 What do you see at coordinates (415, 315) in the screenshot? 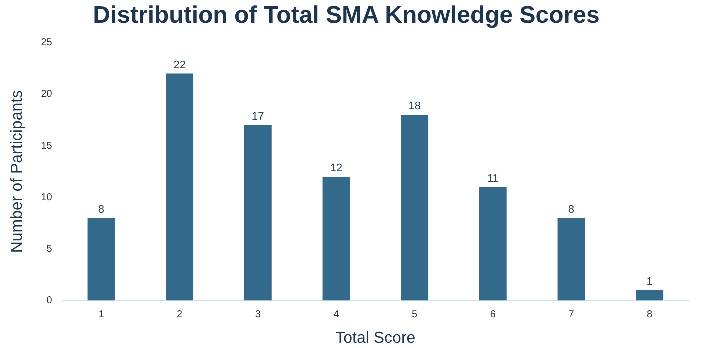
I see `x-tick-label: 5` at bounding box center [415, 315].